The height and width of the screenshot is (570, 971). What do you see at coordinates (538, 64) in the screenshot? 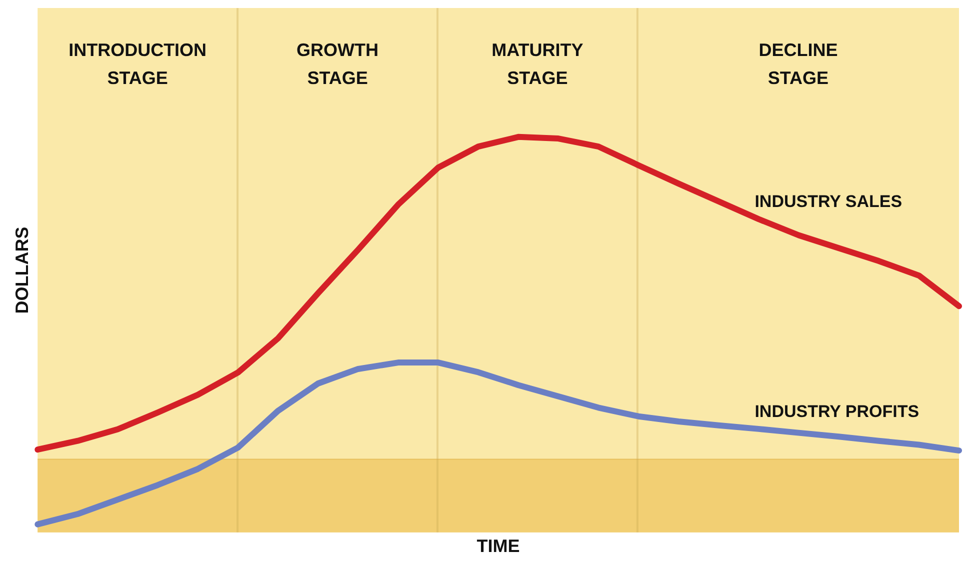
I see `text: MATURITY STAGE` at bounding box center [538, 64].